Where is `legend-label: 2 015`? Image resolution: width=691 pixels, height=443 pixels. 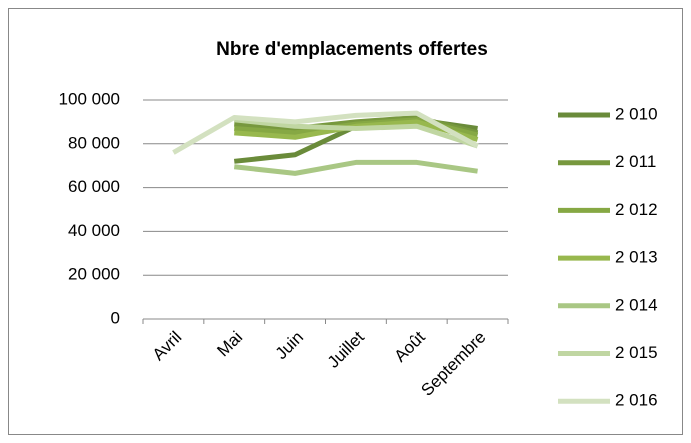 legend-label: 2 015 is located at coordinates (636, 352).